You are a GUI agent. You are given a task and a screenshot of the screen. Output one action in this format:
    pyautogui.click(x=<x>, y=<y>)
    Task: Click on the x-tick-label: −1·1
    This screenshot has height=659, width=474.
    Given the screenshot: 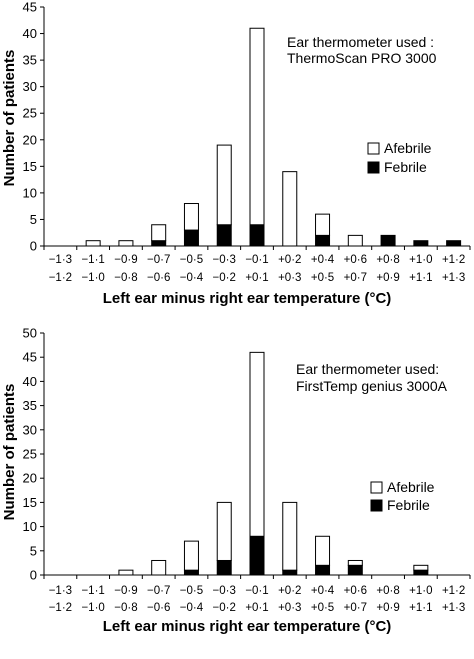 What is the action you would take?
    pyautogui.click(x=92, y=591)
    